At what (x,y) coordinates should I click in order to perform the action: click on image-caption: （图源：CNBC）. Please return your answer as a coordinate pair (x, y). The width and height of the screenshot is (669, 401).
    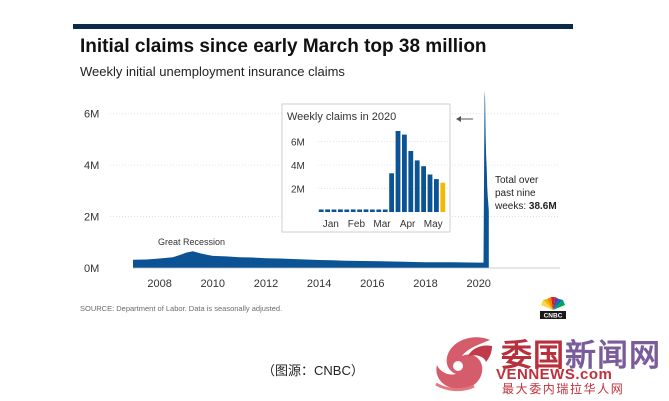
    Looking at the image, I should click on (313, 370).